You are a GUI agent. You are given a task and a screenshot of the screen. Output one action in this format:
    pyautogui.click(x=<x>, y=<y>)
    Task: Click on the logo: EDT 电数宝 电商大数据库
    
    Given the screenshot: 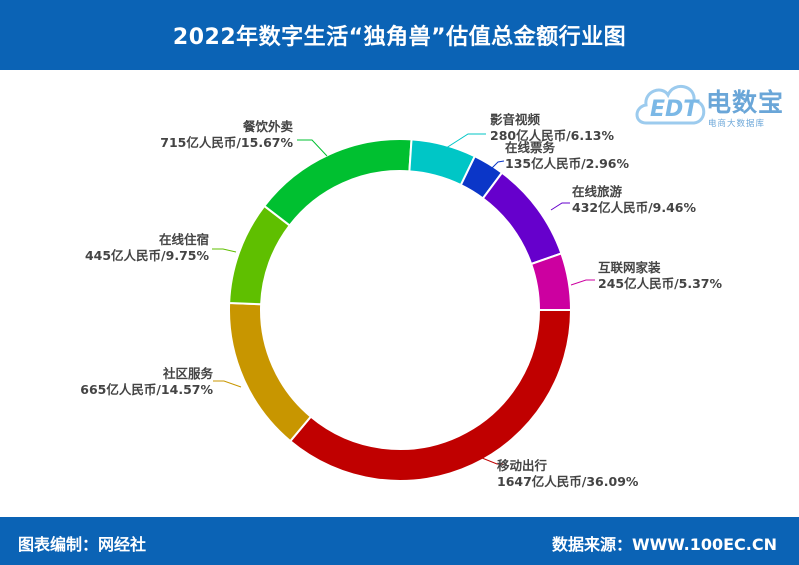 What is the action you would take?
    pyautogui.click(x=712, y=108)
    